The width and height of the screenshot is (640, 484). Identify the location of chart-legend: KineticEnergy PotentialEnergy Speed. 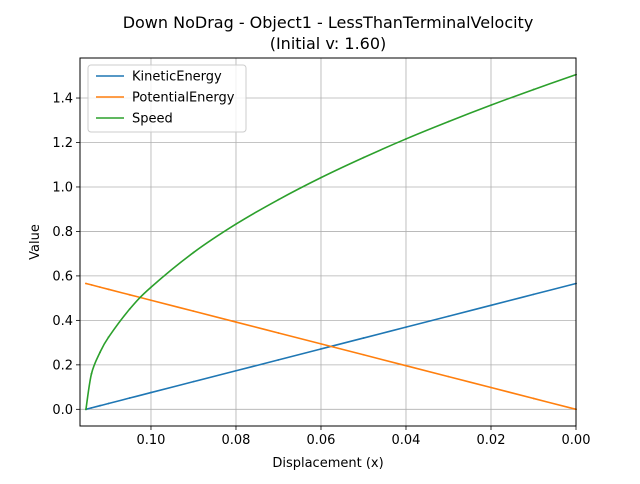
(167, 98).